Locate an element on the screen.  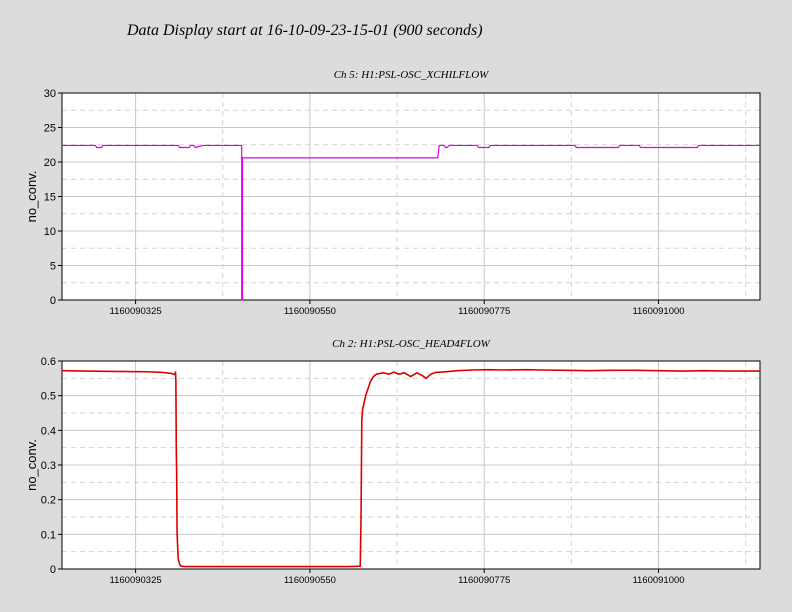
y-tick-label: 20 is located at coordinates (50, 163).